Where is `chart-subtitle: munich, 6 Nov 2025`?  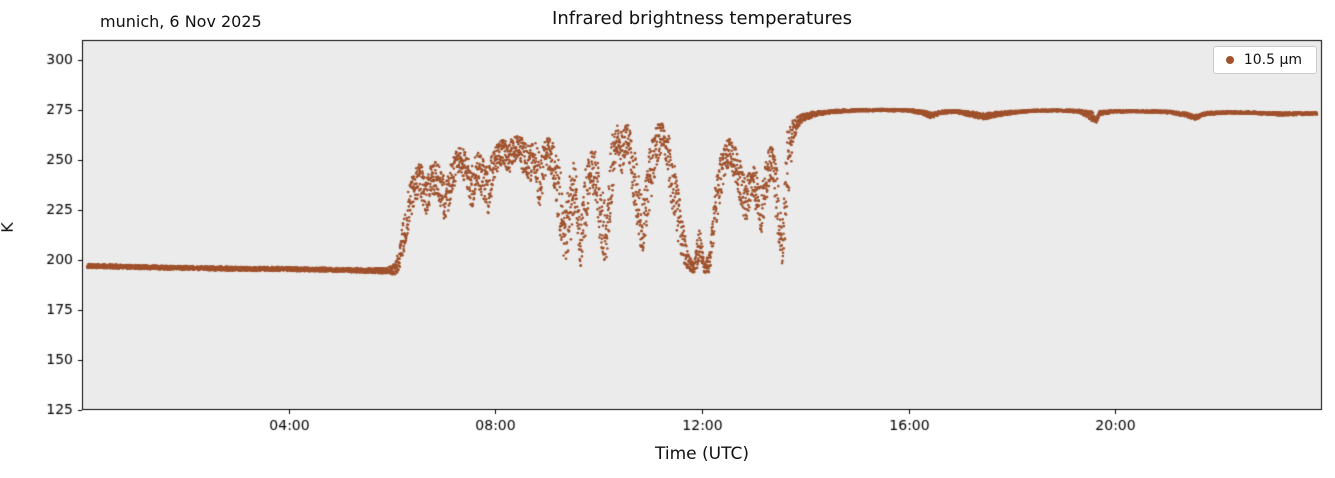
chart-subtitle: munich, 6 Nov 2025 is located at coordinates (181, 21).